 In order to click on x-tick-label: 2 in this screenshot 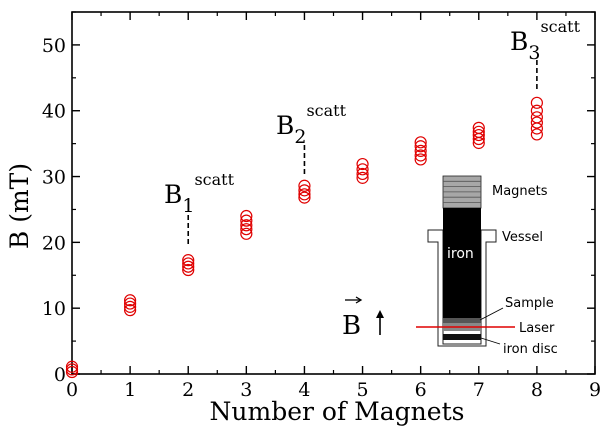, I will do `click(188, 390)`.